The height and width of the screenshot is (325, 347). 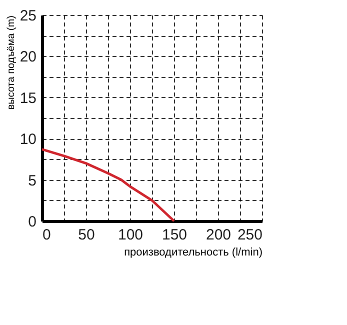 I want to click on y-tick-label: 20, so click(x=28, y=57).